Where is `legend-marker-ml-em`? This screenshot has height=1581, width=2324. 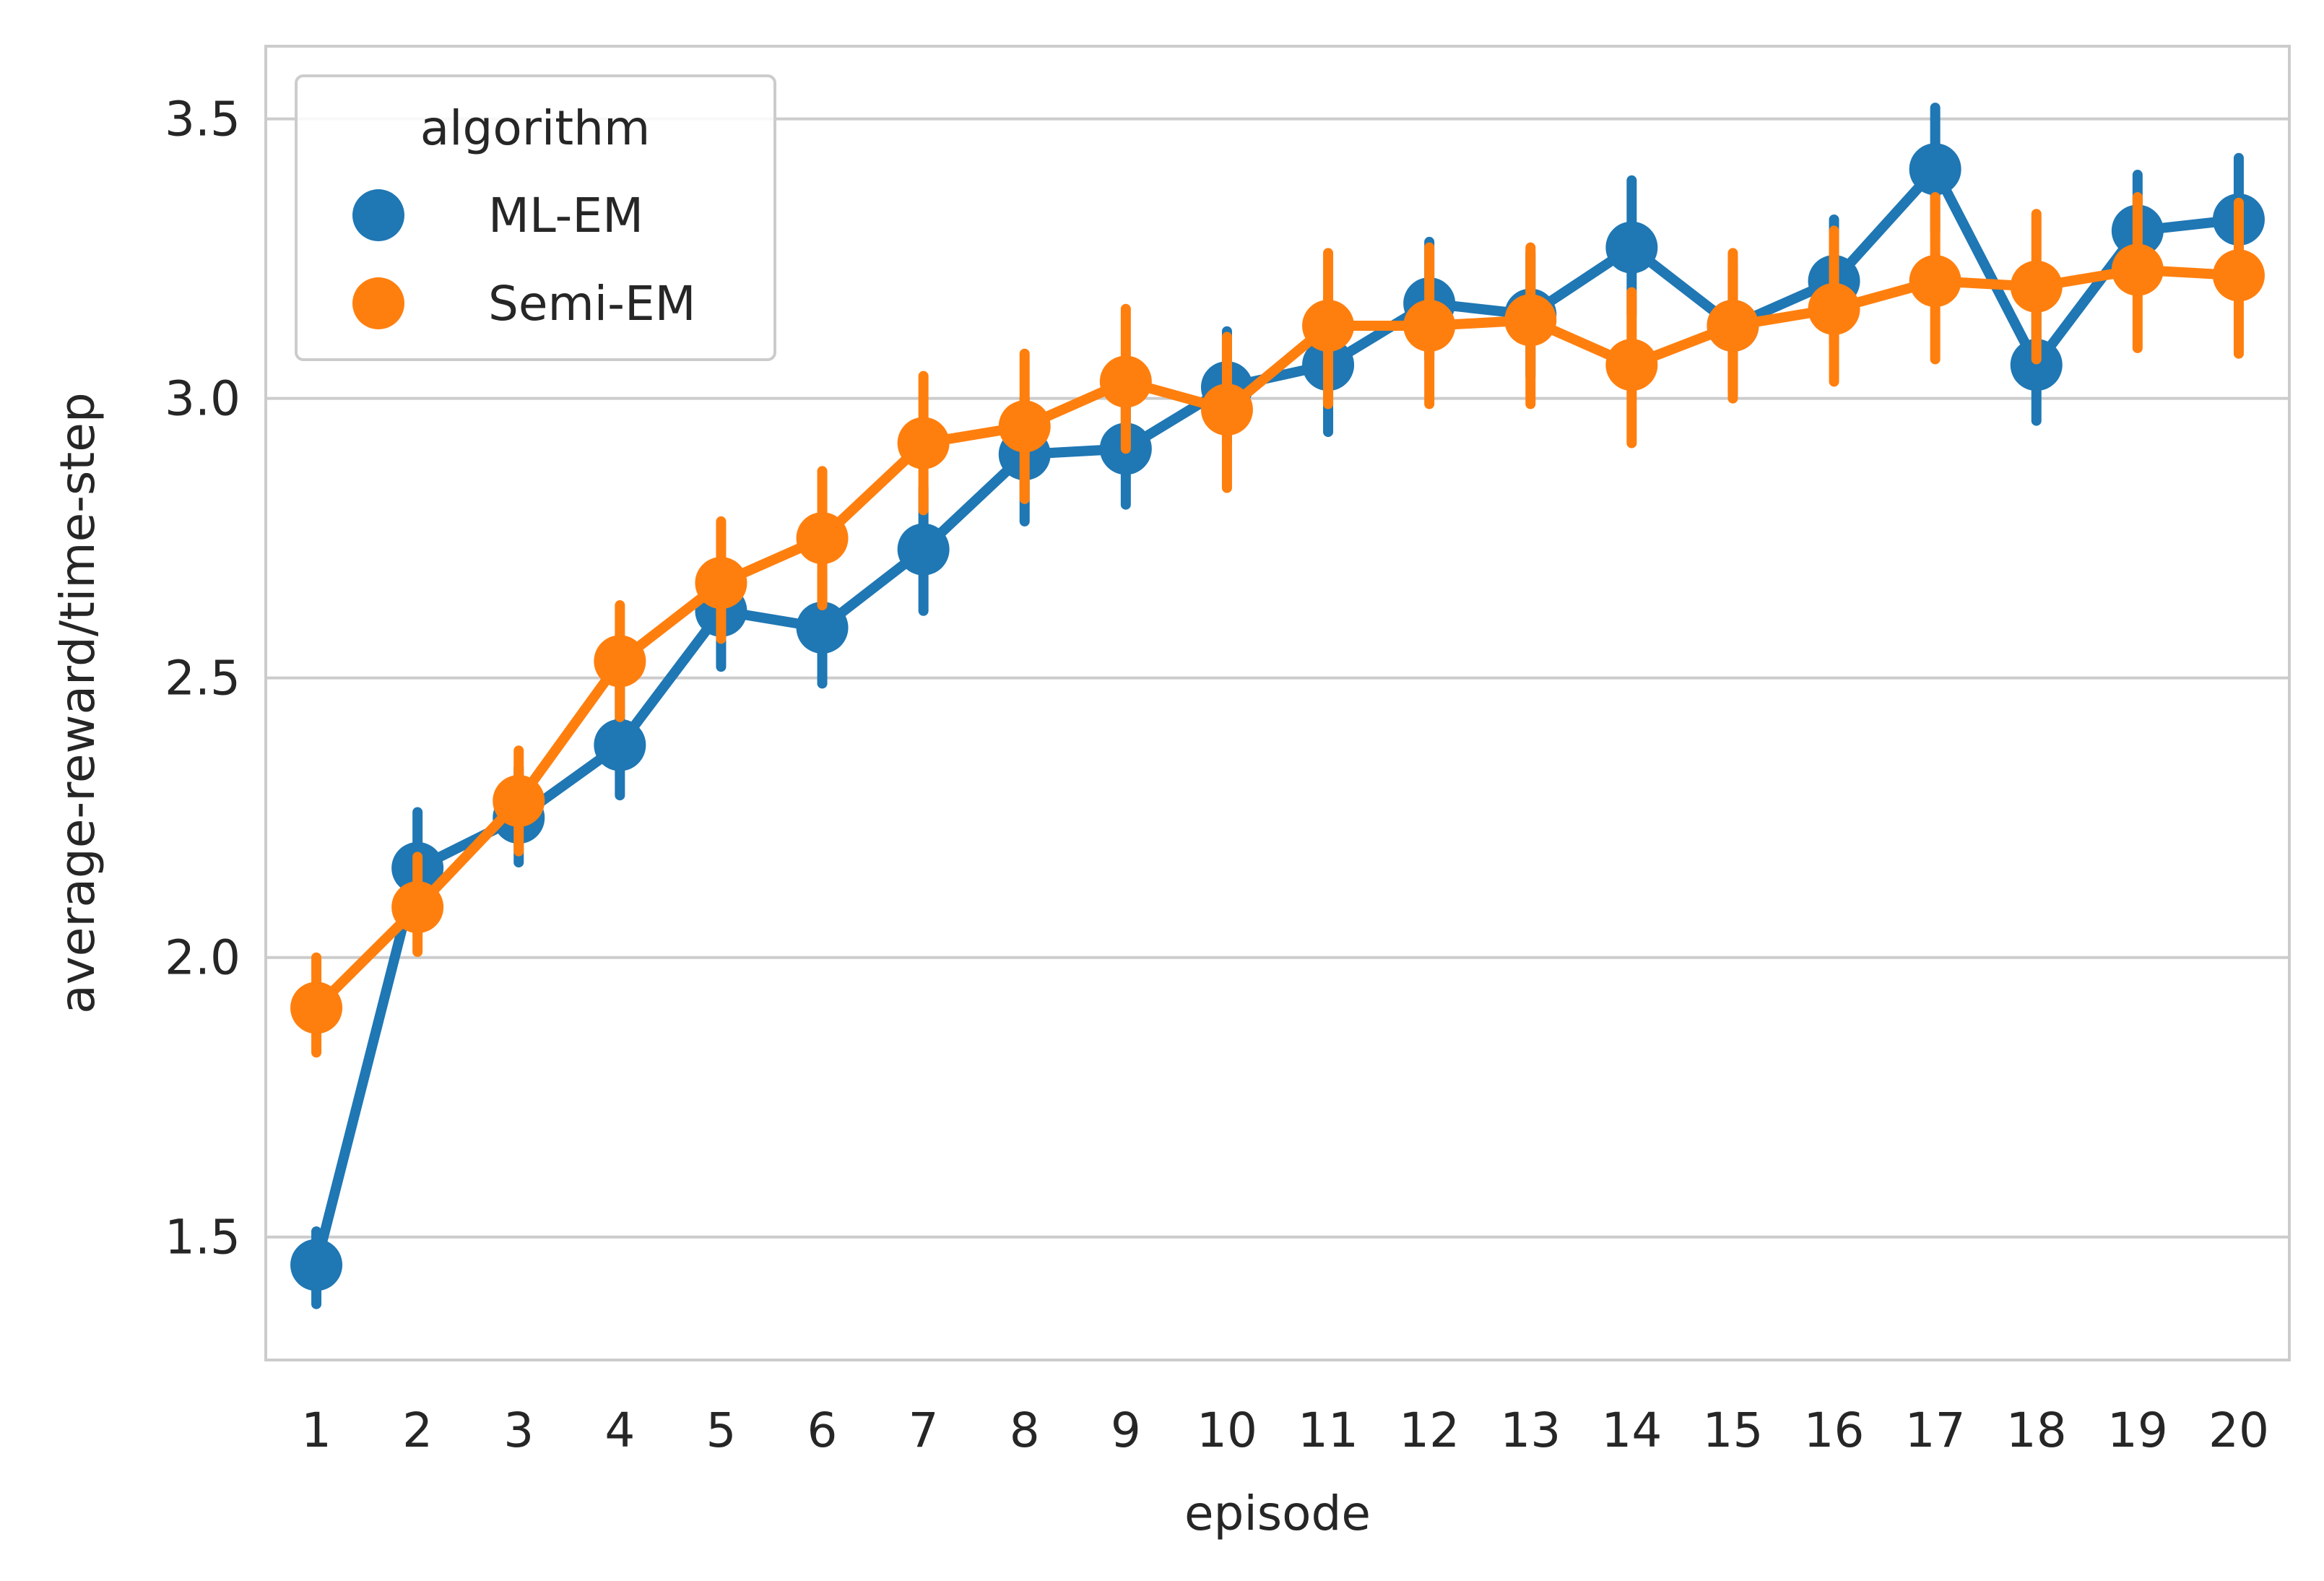 legend-marker-ml-em is located at coordinates (378, 215).